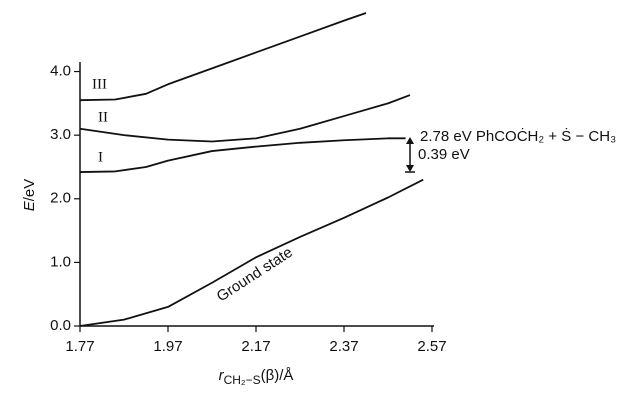 The image size is (630, 393). I want to click on x-tick-label: 2.17, so click(255, 346).